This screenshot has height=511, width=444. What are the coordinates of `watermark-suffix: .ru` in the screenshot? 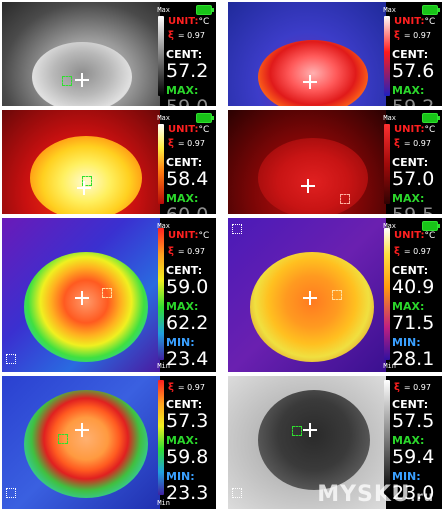 It's located at (422, 497).